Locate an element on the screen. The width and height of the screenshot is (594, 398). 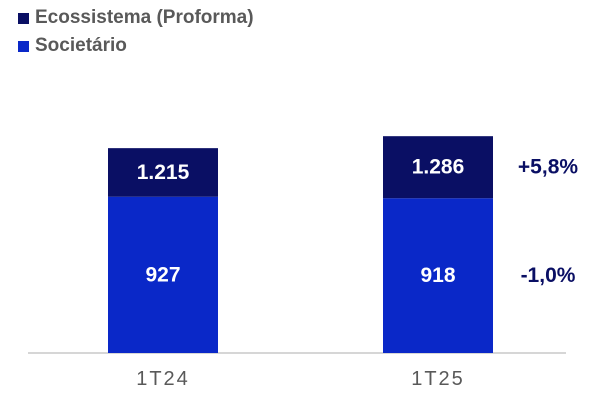
x-tick-label-1t24: 1T24 is located at coordinates (163, 379).